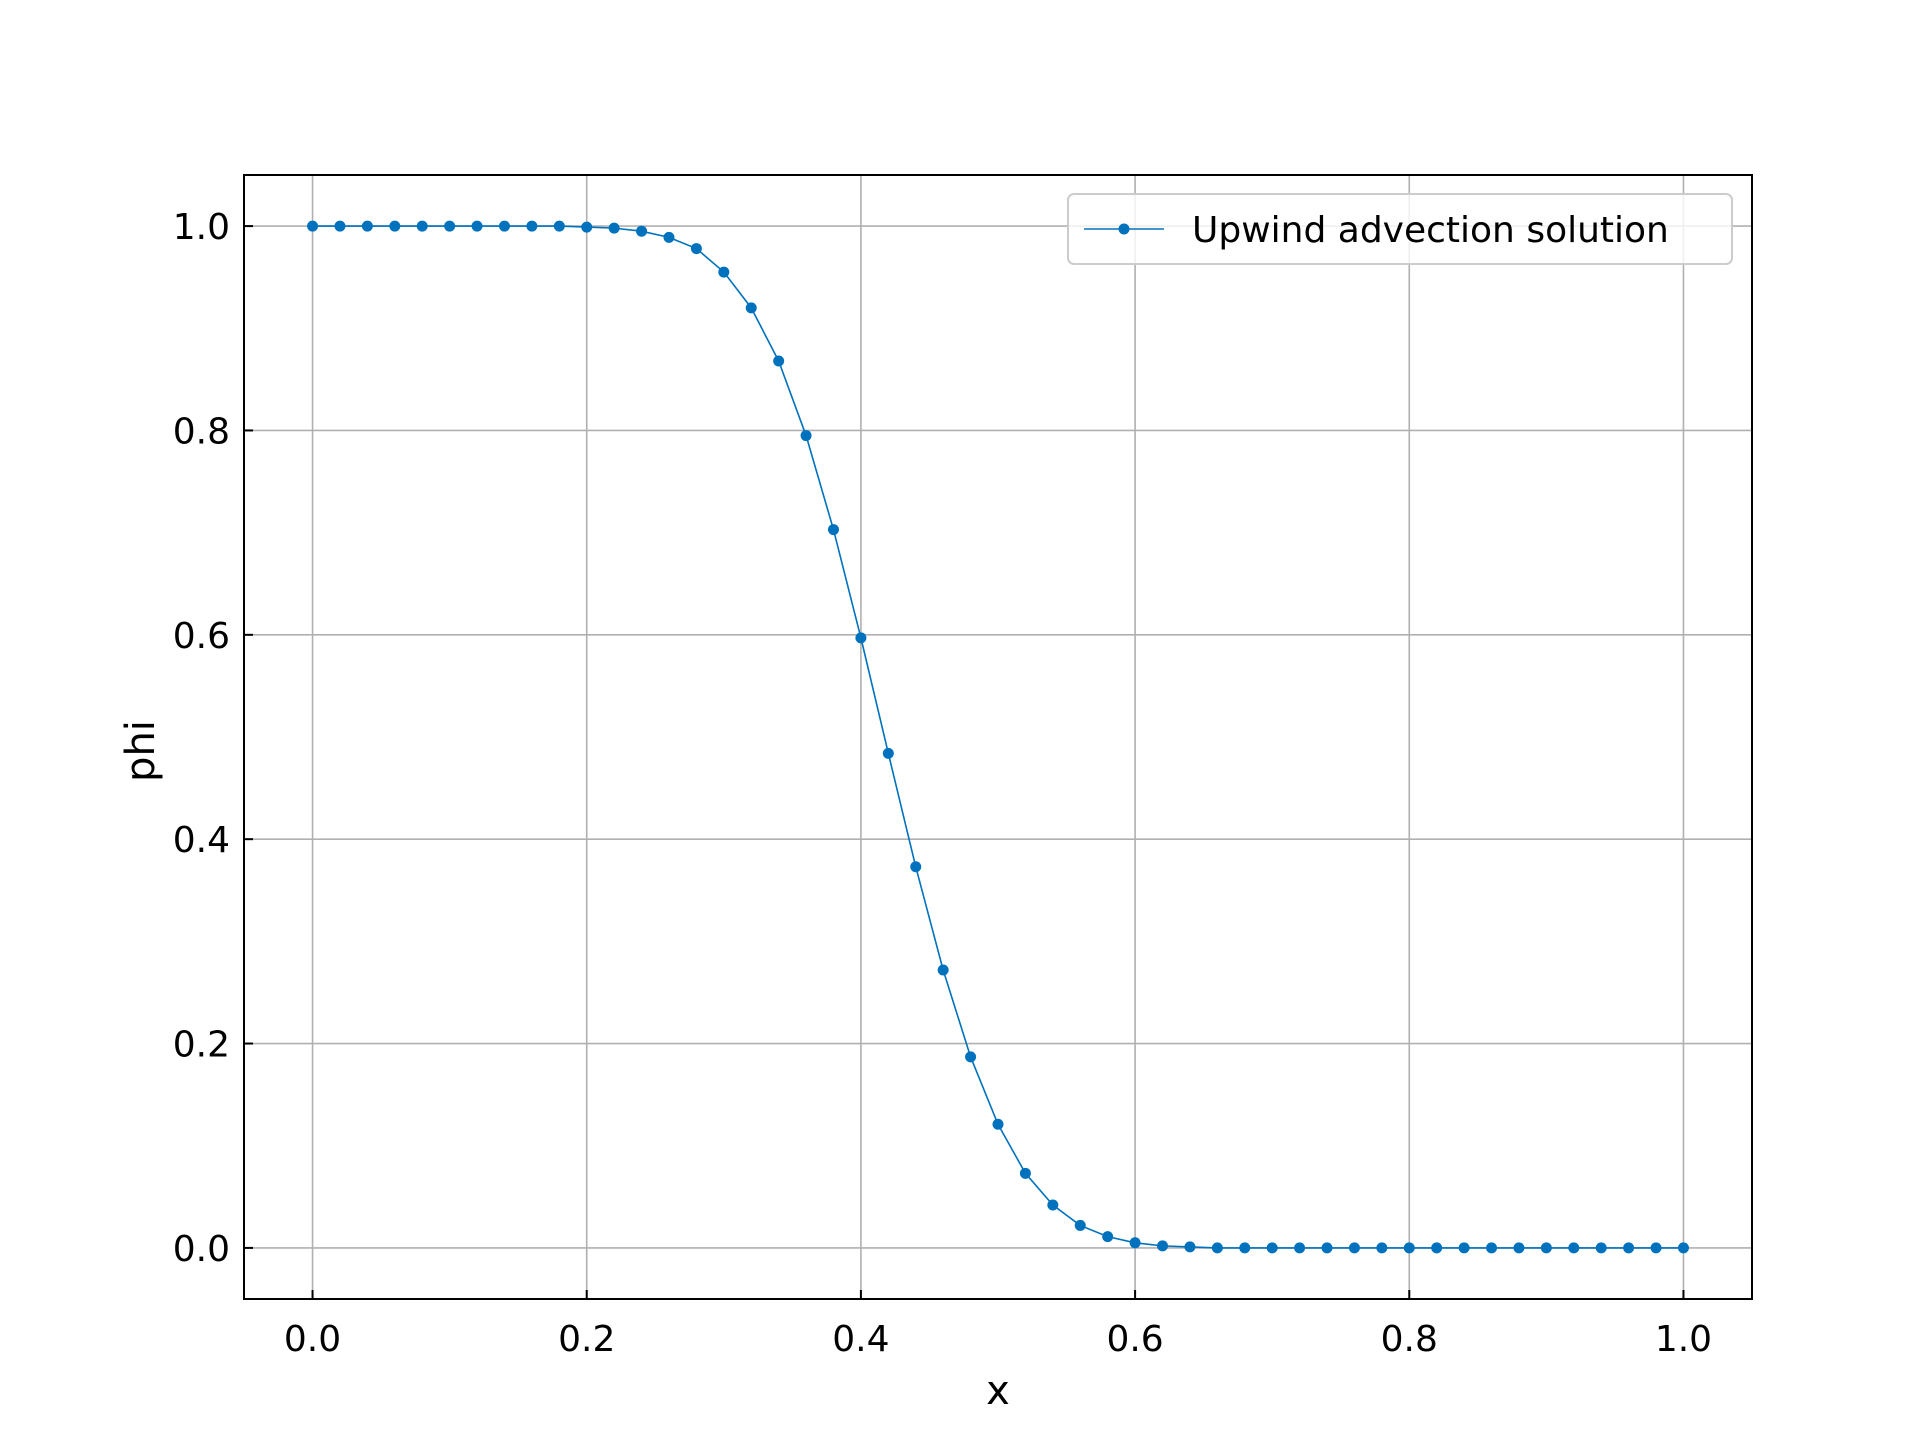 The image size is (1920, 1440). I want to click on y-tick-label: 0.2, so click(201, 1045).